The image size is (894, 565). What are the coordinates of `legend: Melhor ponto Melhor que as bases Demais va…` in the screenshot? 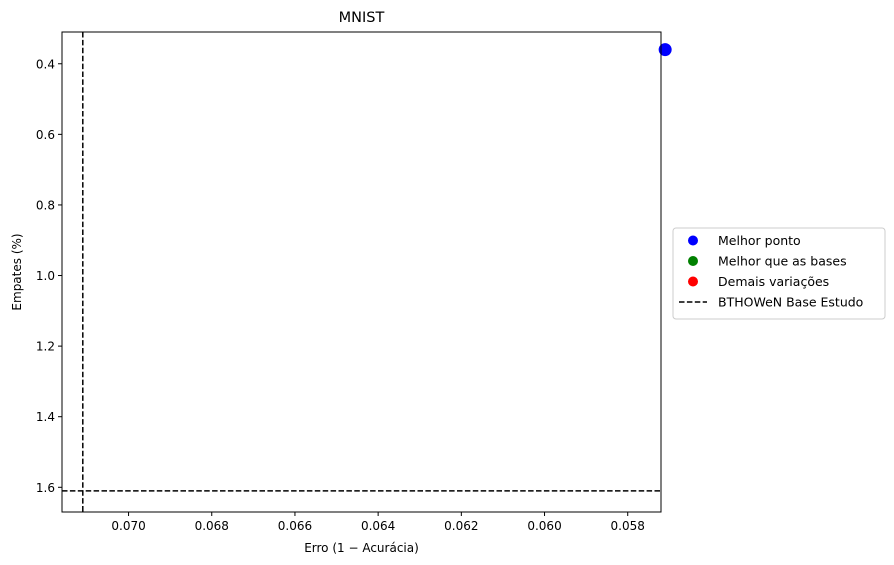 It's located at (779, 273).